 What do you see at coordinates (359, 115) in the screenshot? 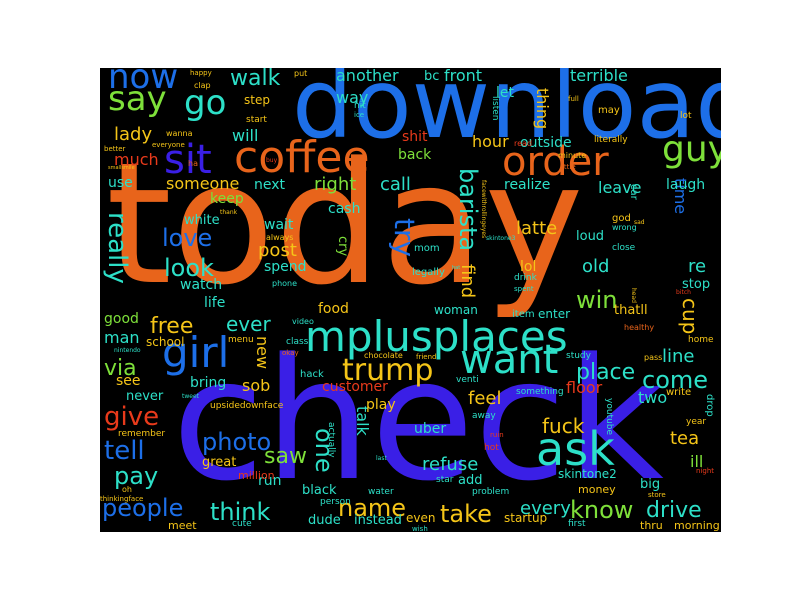
I see `word-ice: ice` at bounding box center [359, 115].